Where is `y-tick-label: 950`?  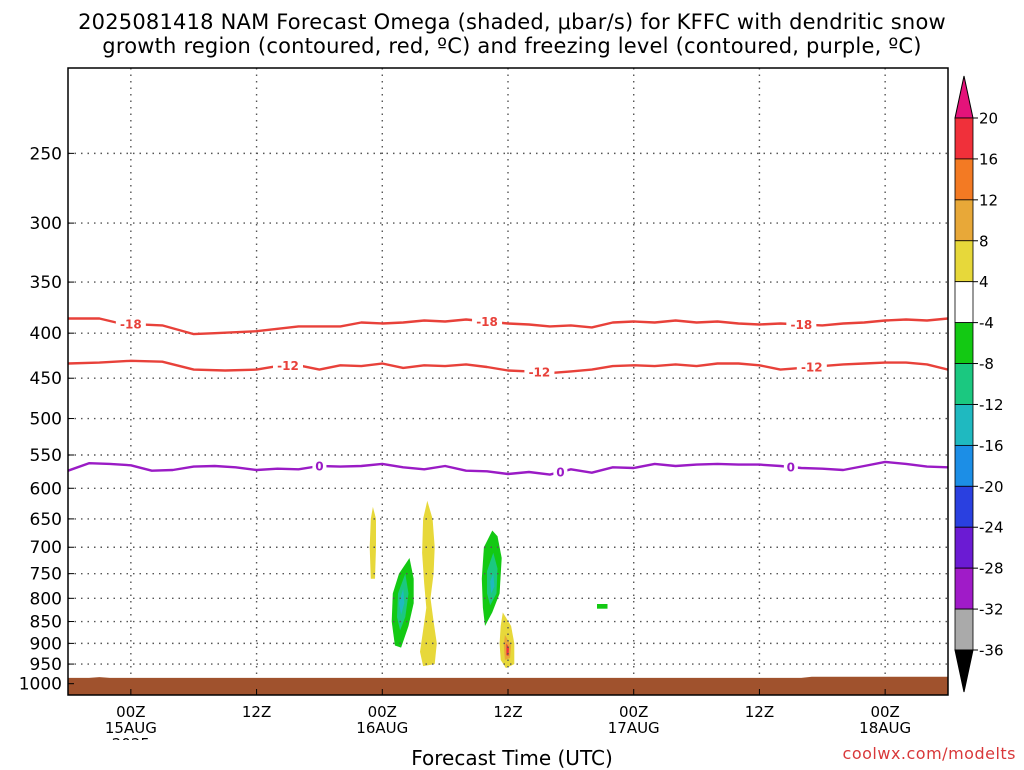 y-tick-label: 950 is located at coordinates (46, 665).